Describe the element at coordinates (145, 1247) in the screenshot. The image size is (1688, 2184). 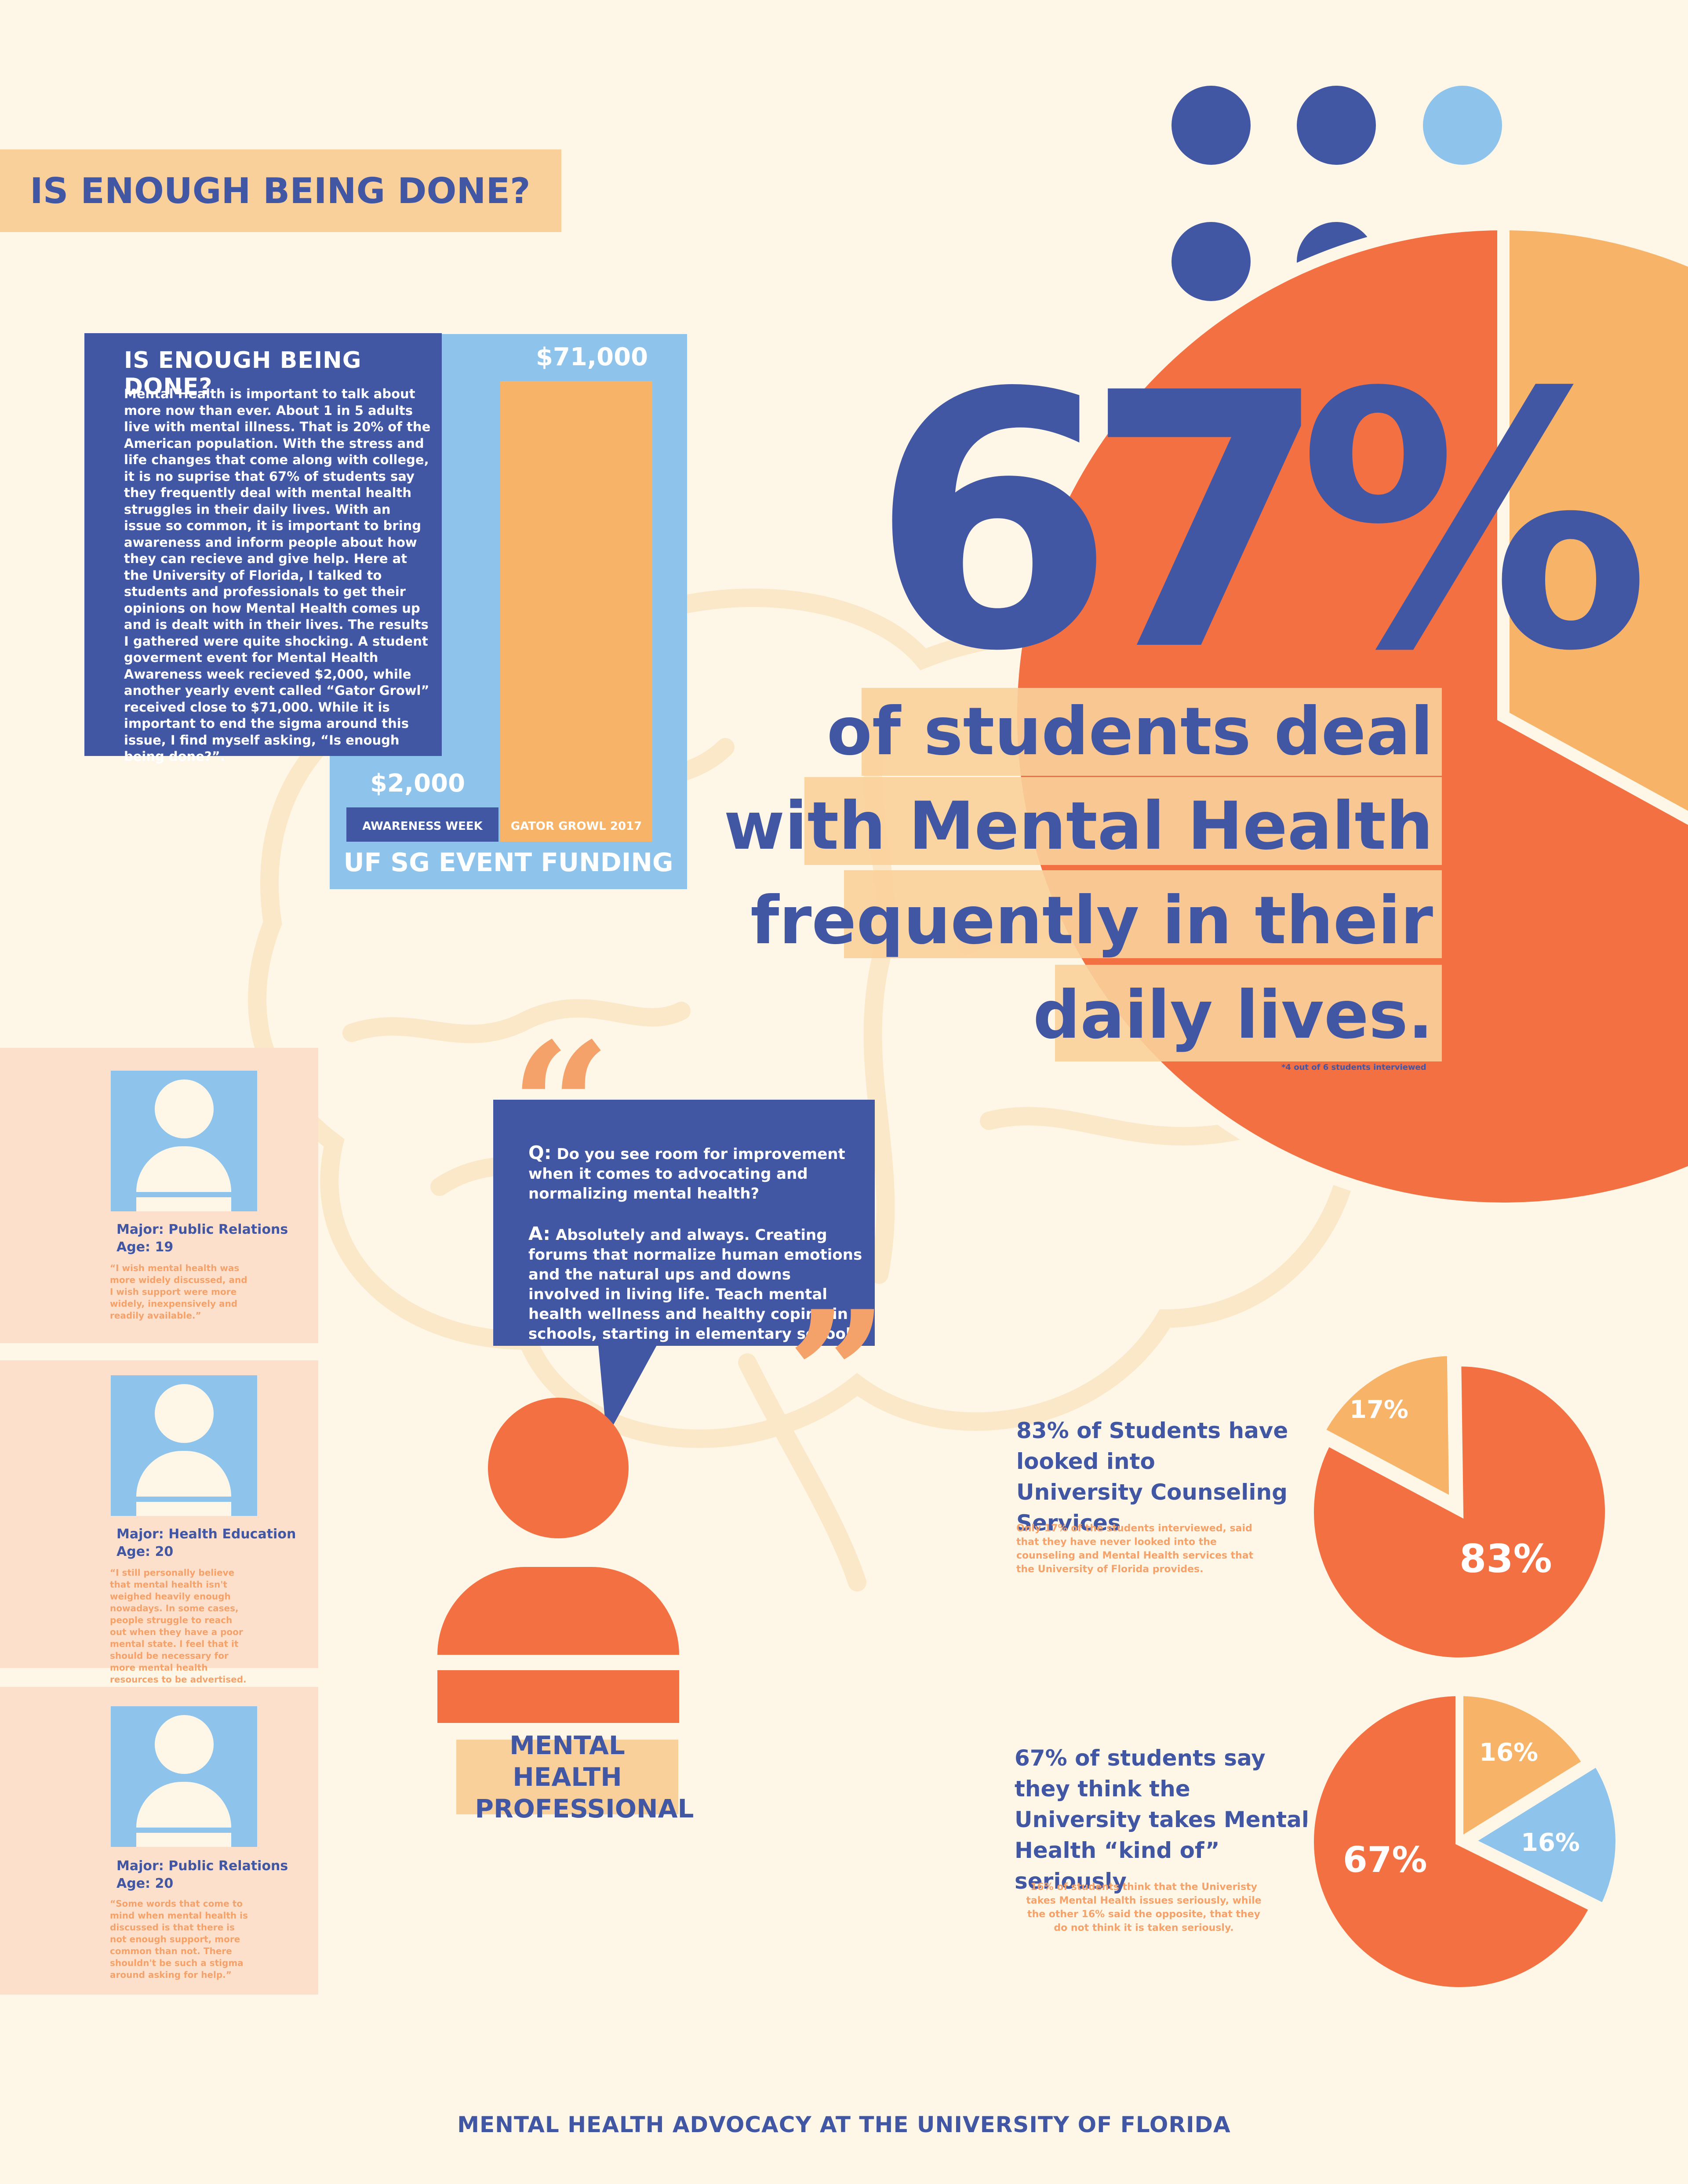
I see `student-age: Age: 19` at that location.